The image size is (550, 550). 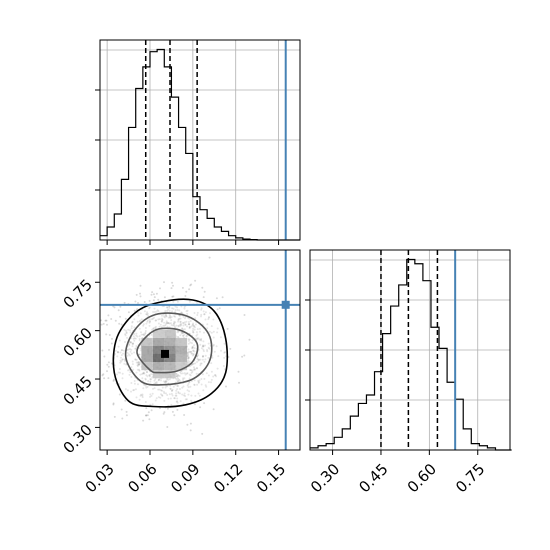 What do you see at coordinates (198, 142) in the screenshot?
I see `x-marginal-histogram-panel` at bounding box center [198, 142].